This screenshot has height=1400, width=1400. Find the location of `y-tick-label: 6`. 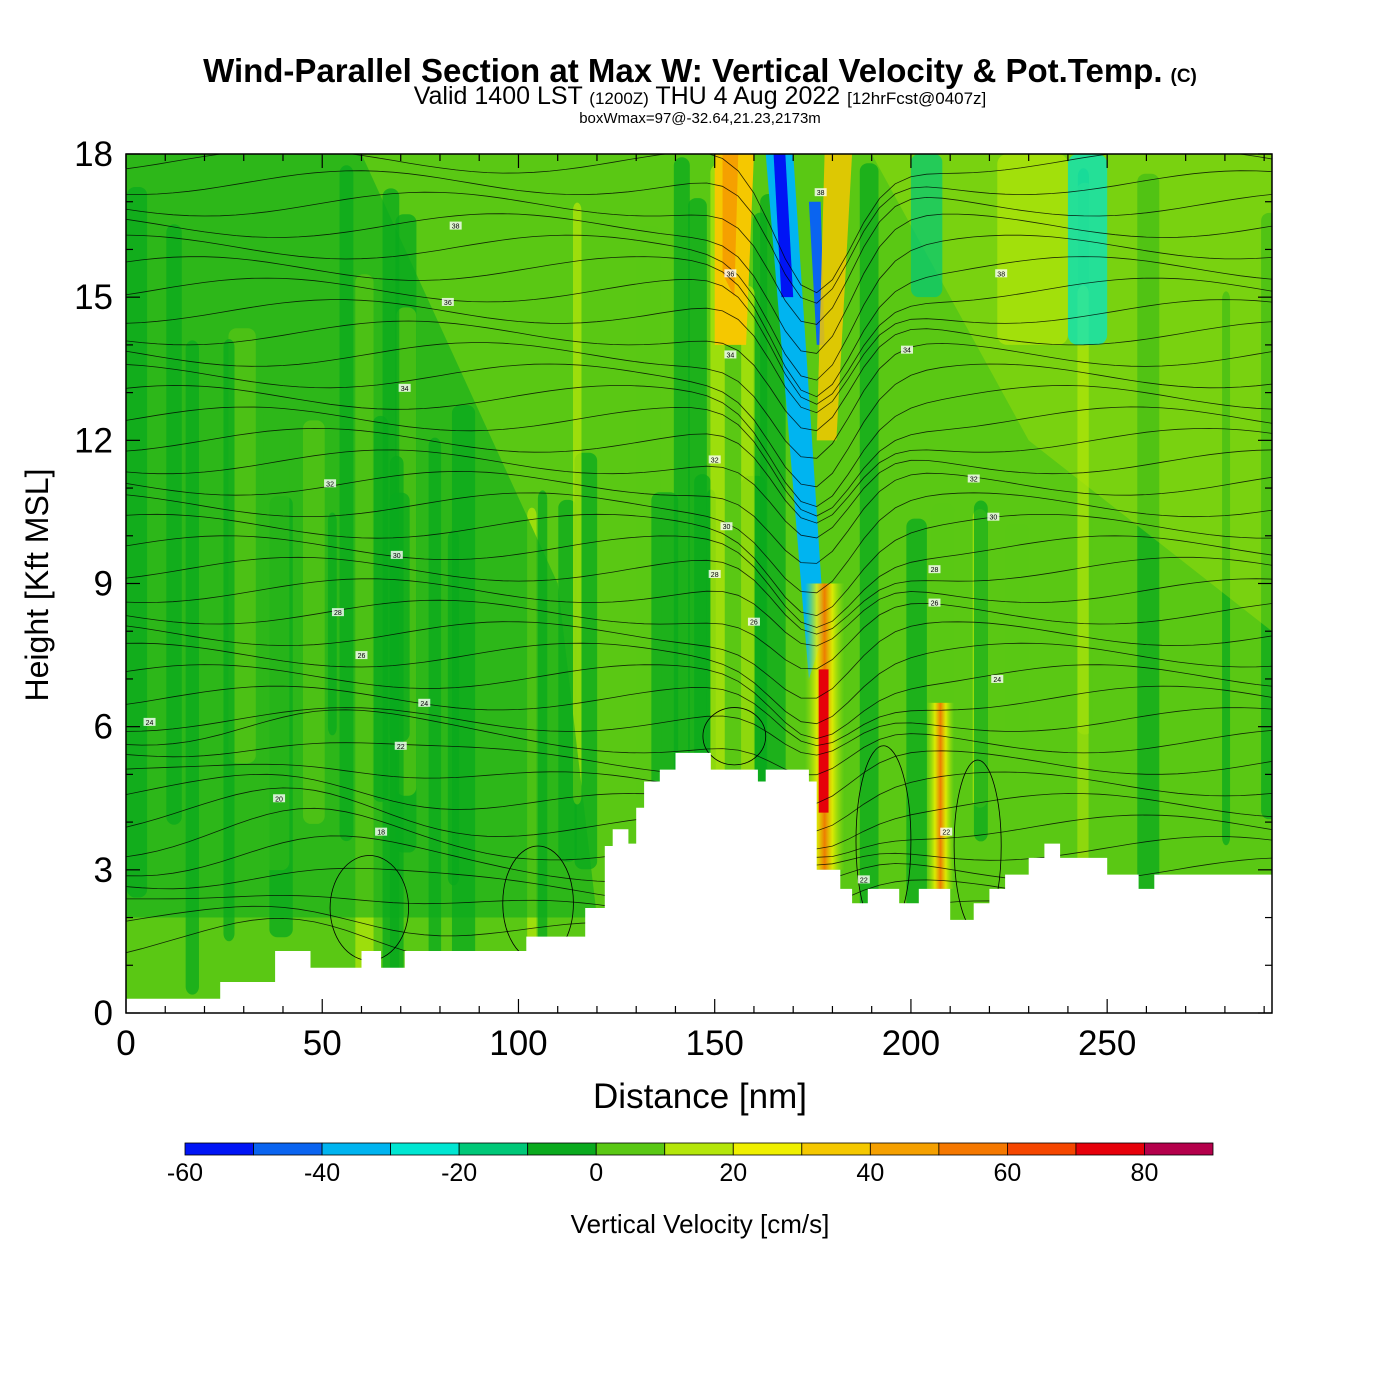

y-tick-label: 6 is located at coordinates (103, 727).